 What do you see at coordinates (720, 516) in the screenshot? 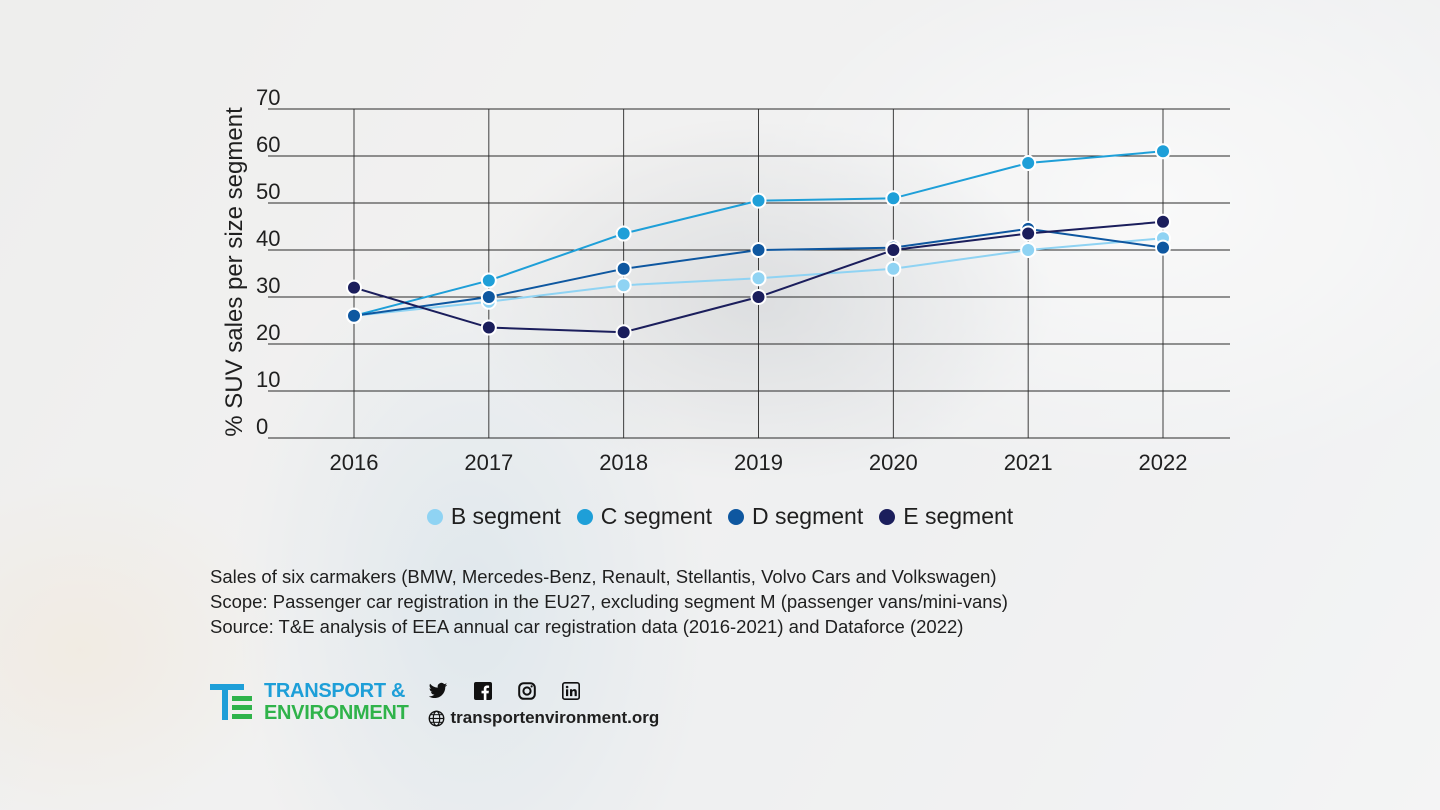
I see `chart-legend: B segment C segment D segment E segment` at bounding box center [720, 516].